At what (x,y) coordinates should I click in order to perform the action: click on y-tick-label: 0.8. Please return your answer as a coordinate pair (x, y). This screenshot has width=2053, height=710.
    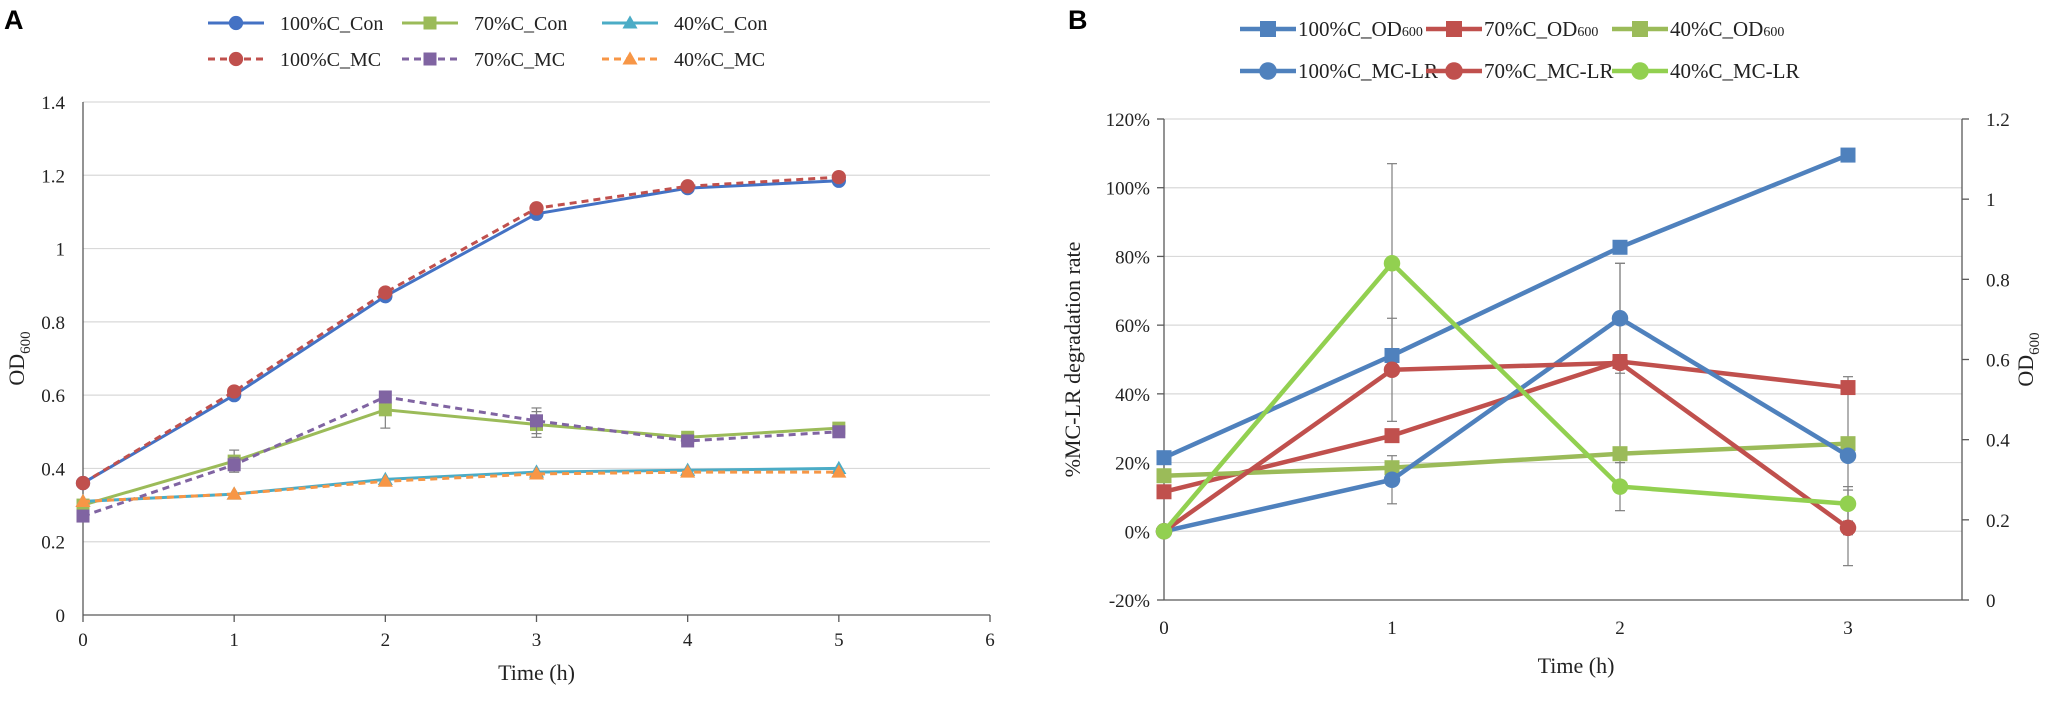
    Looking at the image, I should click on (53, 323).